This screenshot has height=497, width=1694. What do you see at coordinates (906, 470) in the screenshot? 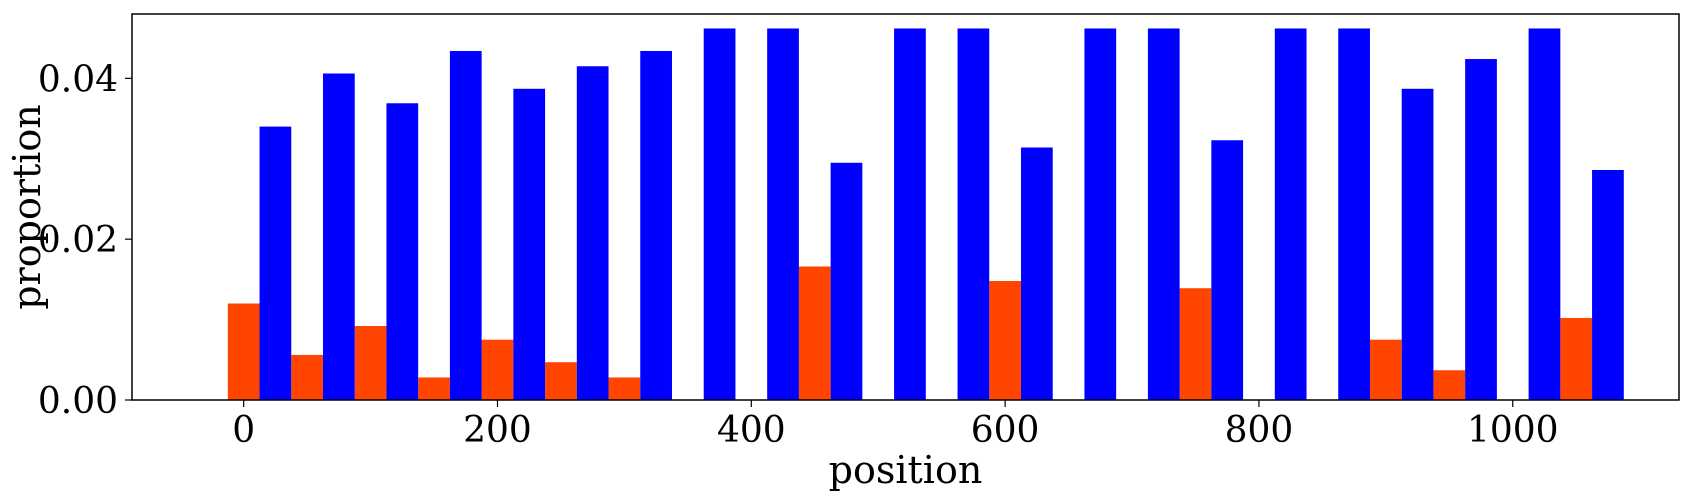
I see `x-axis-label: position` at bounding box center [906, 470].